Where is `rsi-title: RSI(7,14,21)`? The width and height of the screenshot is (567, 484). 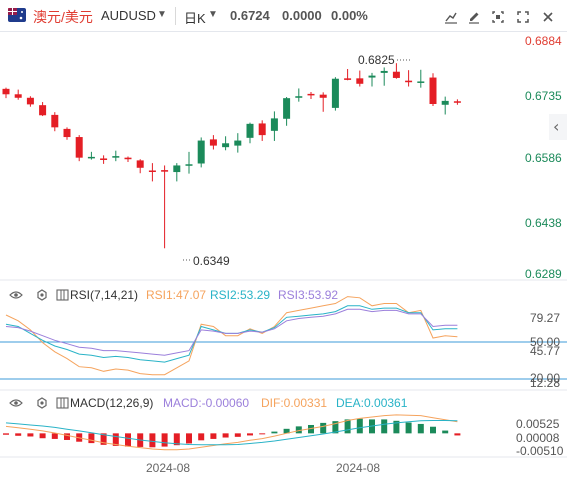
rsi-title: RSI(7,14,21) is located at coordinates (104, 295).